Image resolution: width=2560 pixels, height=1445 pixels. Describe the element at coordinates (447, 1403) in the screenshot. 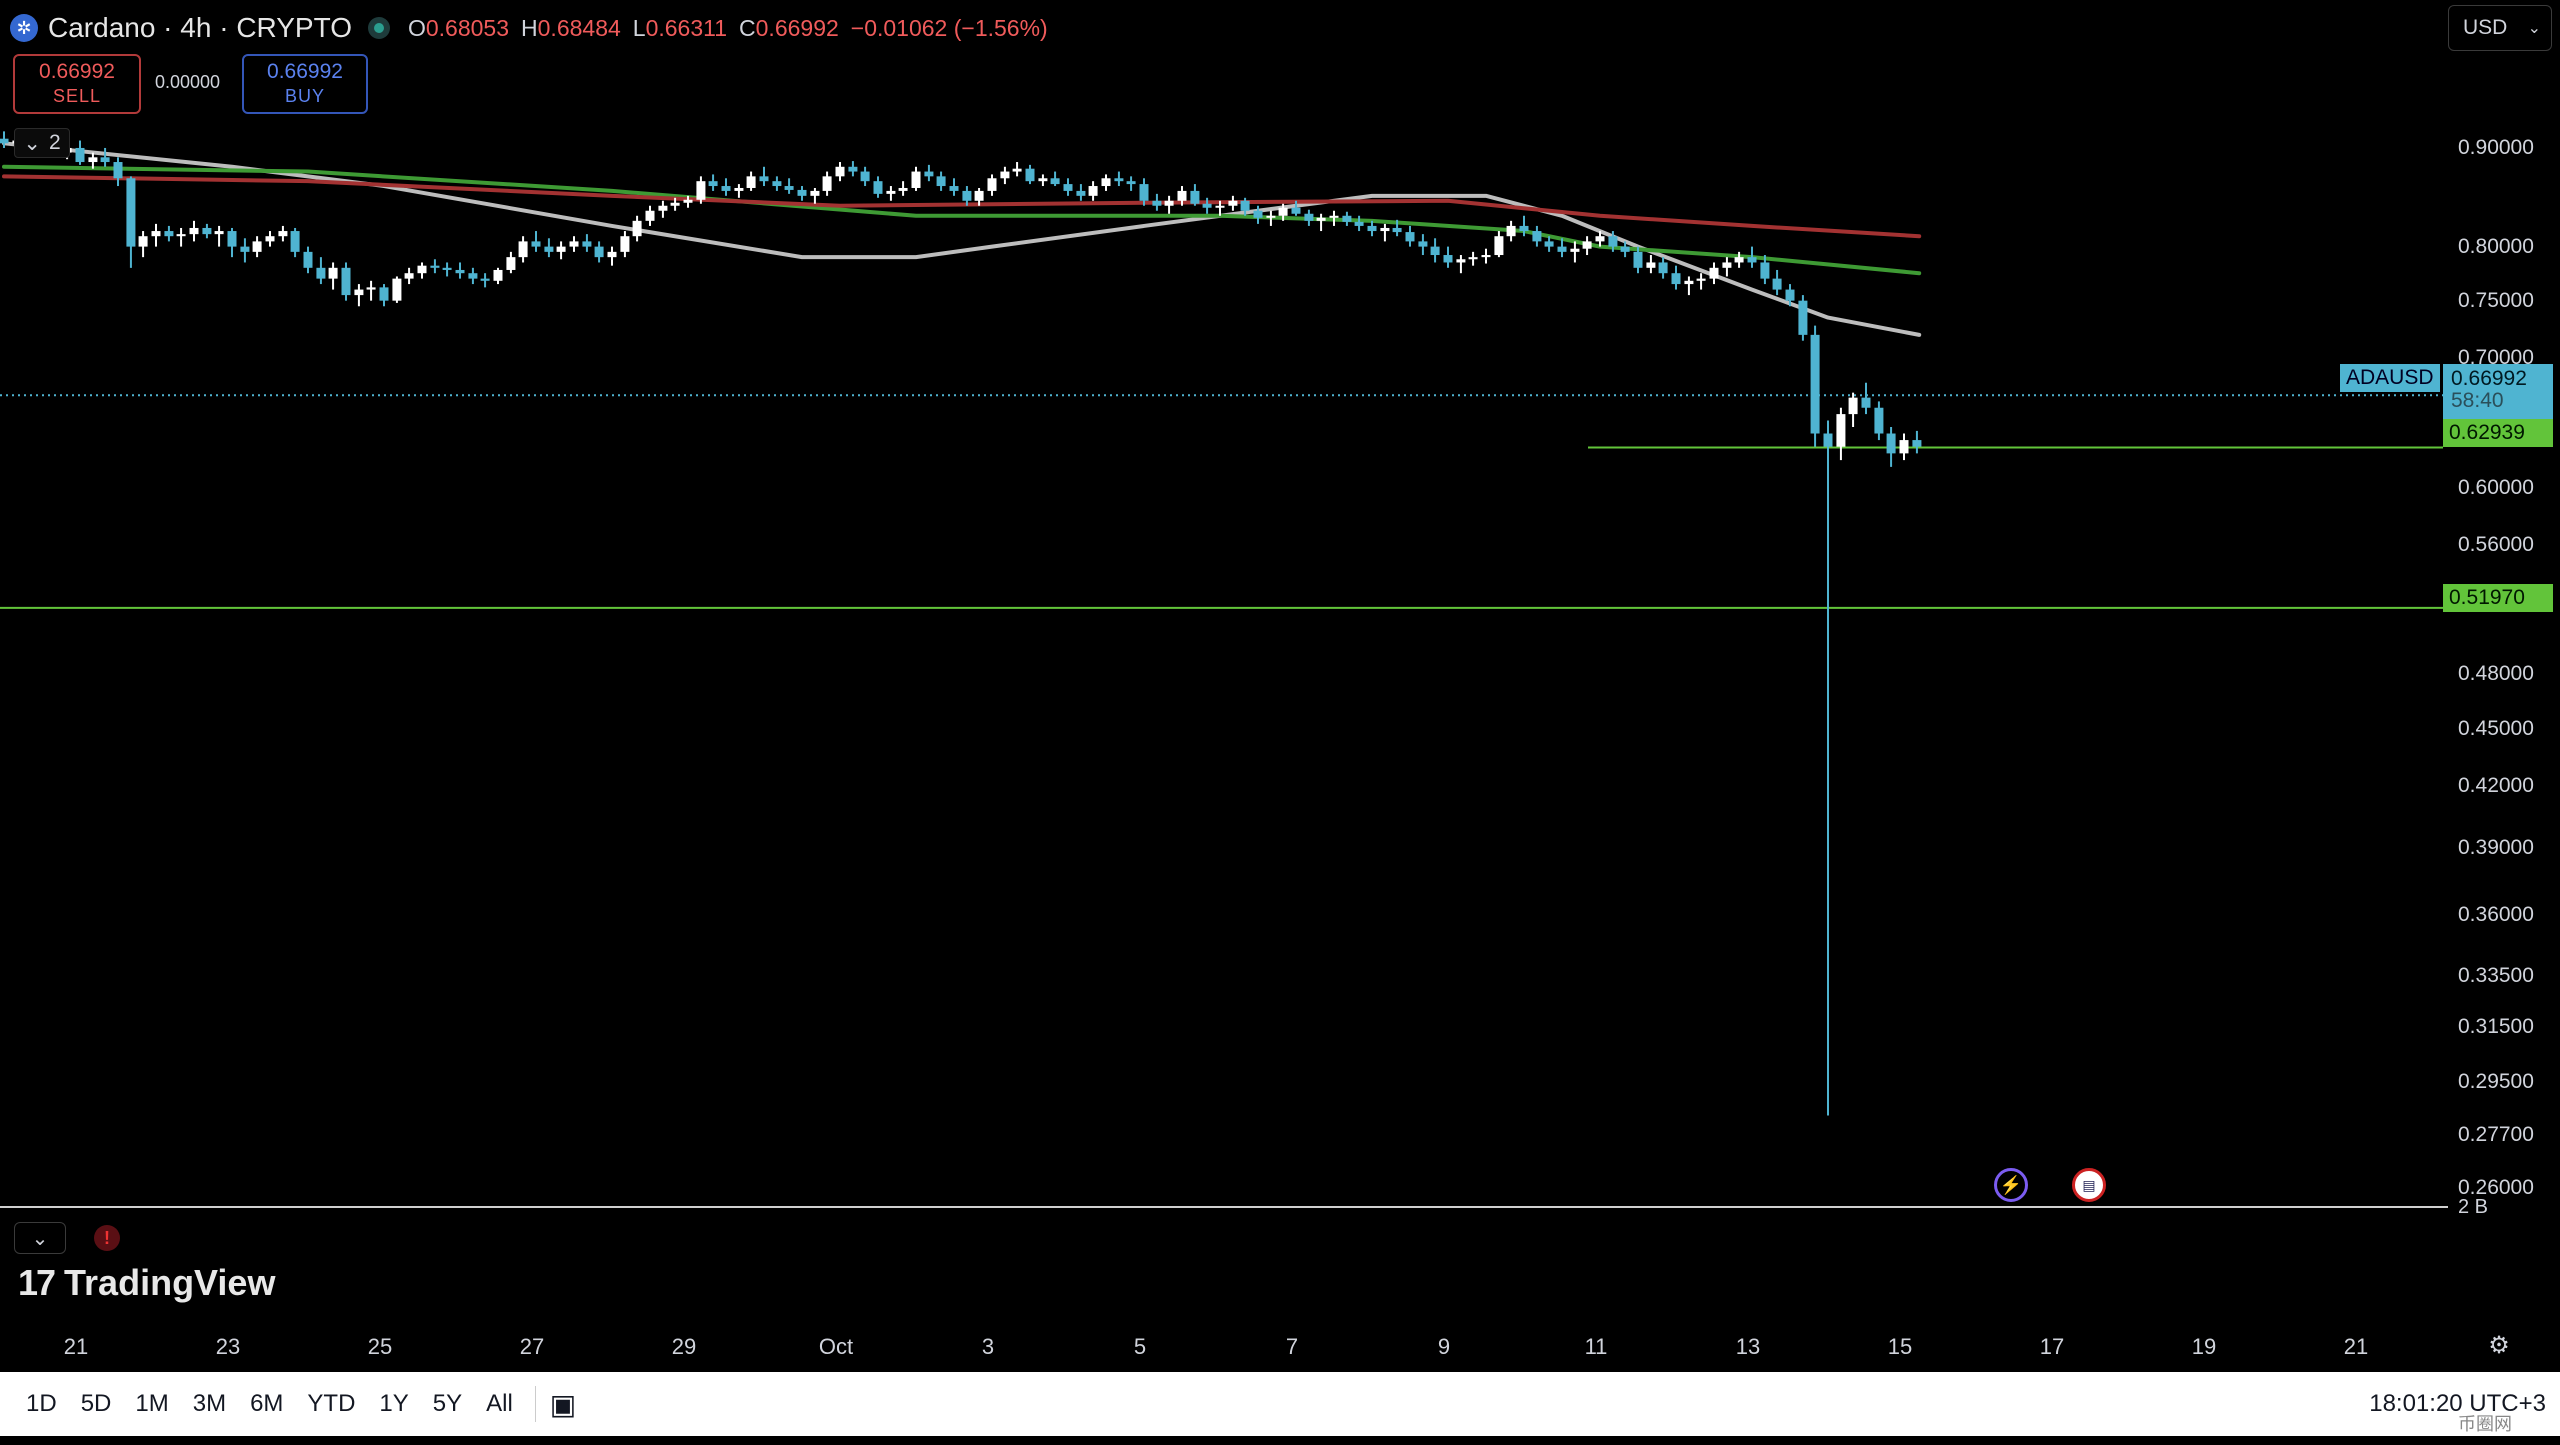

I see `range-button-5y: 5Y` at that location.